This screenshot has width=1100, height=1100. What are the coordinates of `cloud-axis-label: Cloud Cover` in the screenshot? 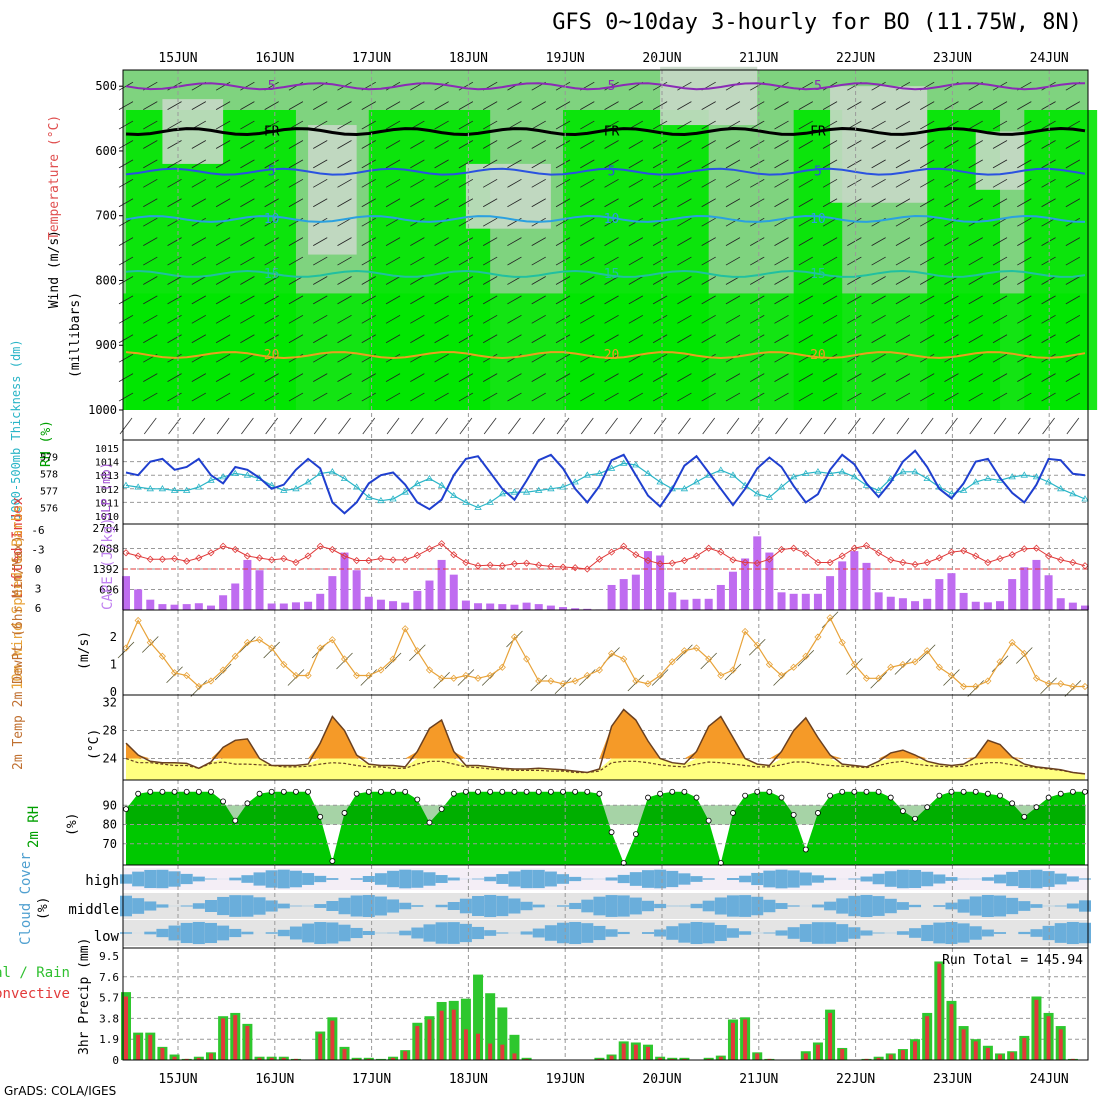 It's located at (26, 898).